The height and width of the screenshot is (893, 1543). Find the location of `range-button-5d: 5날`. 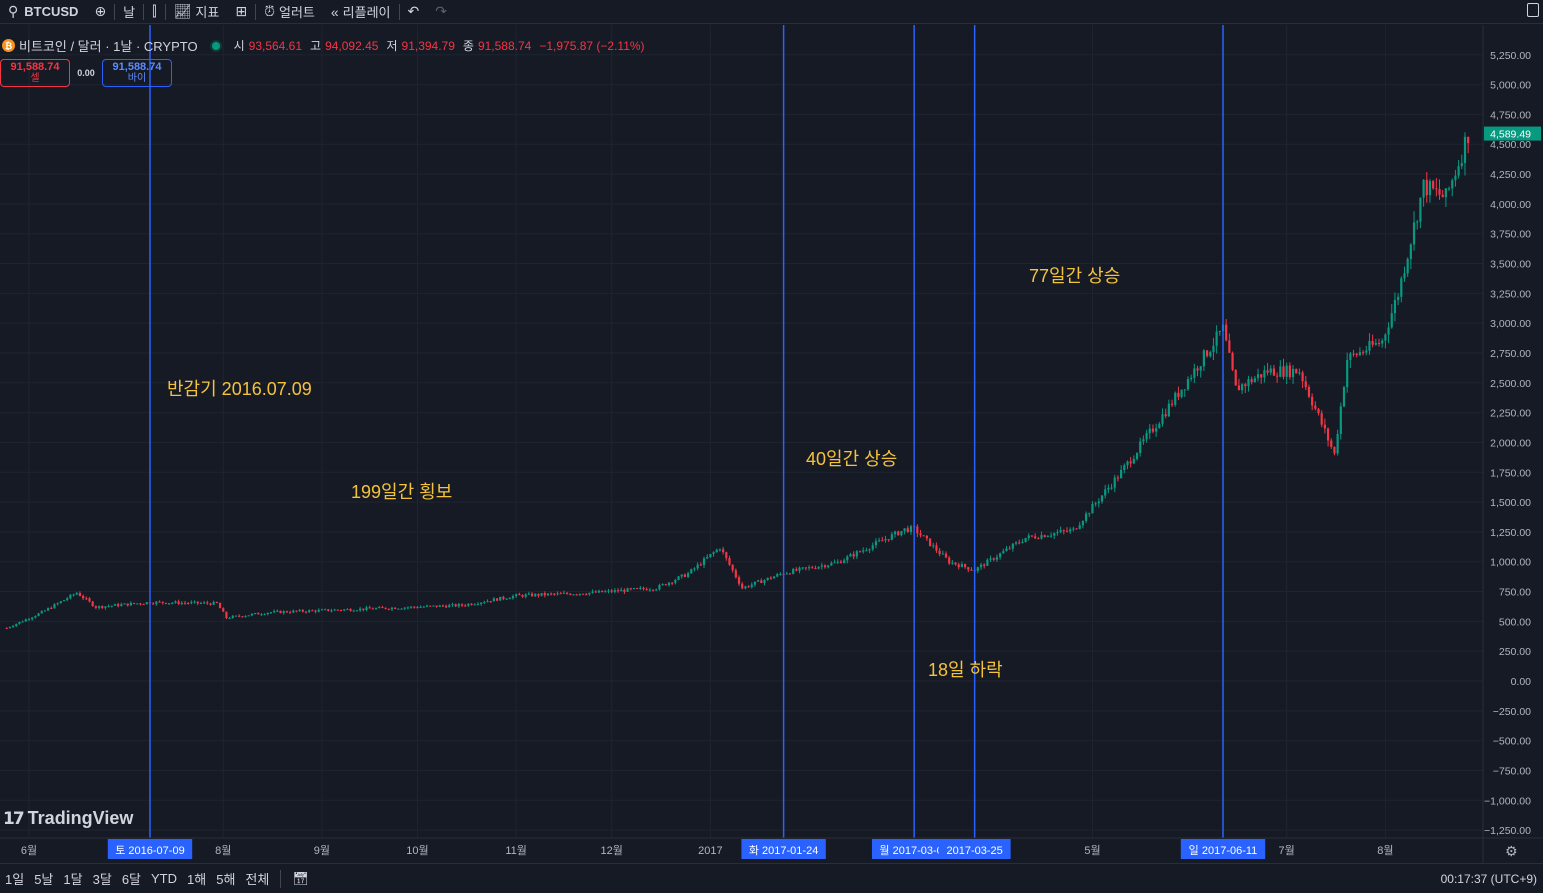

range-button-5d: 5날 is located at coordinates (44, 879).